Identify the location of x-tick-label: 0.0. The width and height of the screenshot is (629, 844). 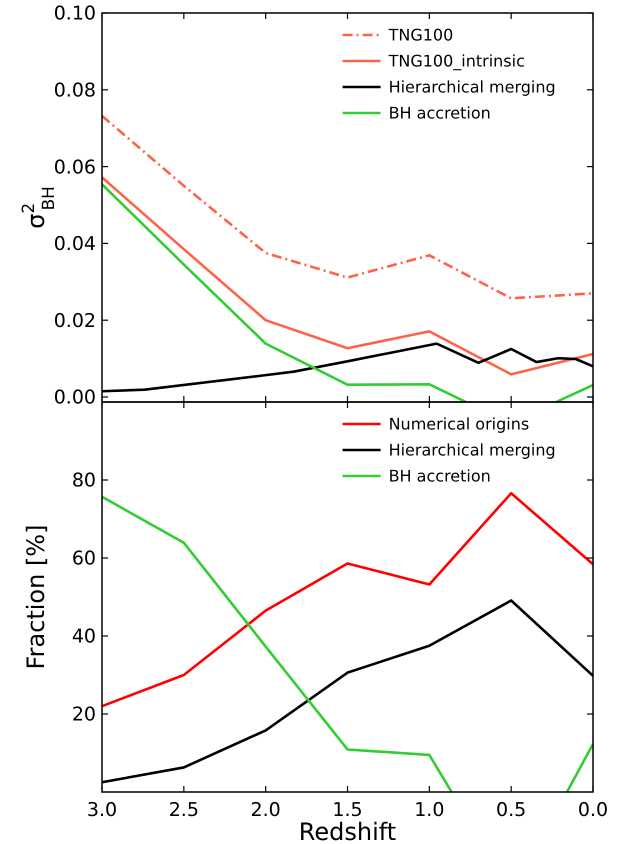
(593, 810).